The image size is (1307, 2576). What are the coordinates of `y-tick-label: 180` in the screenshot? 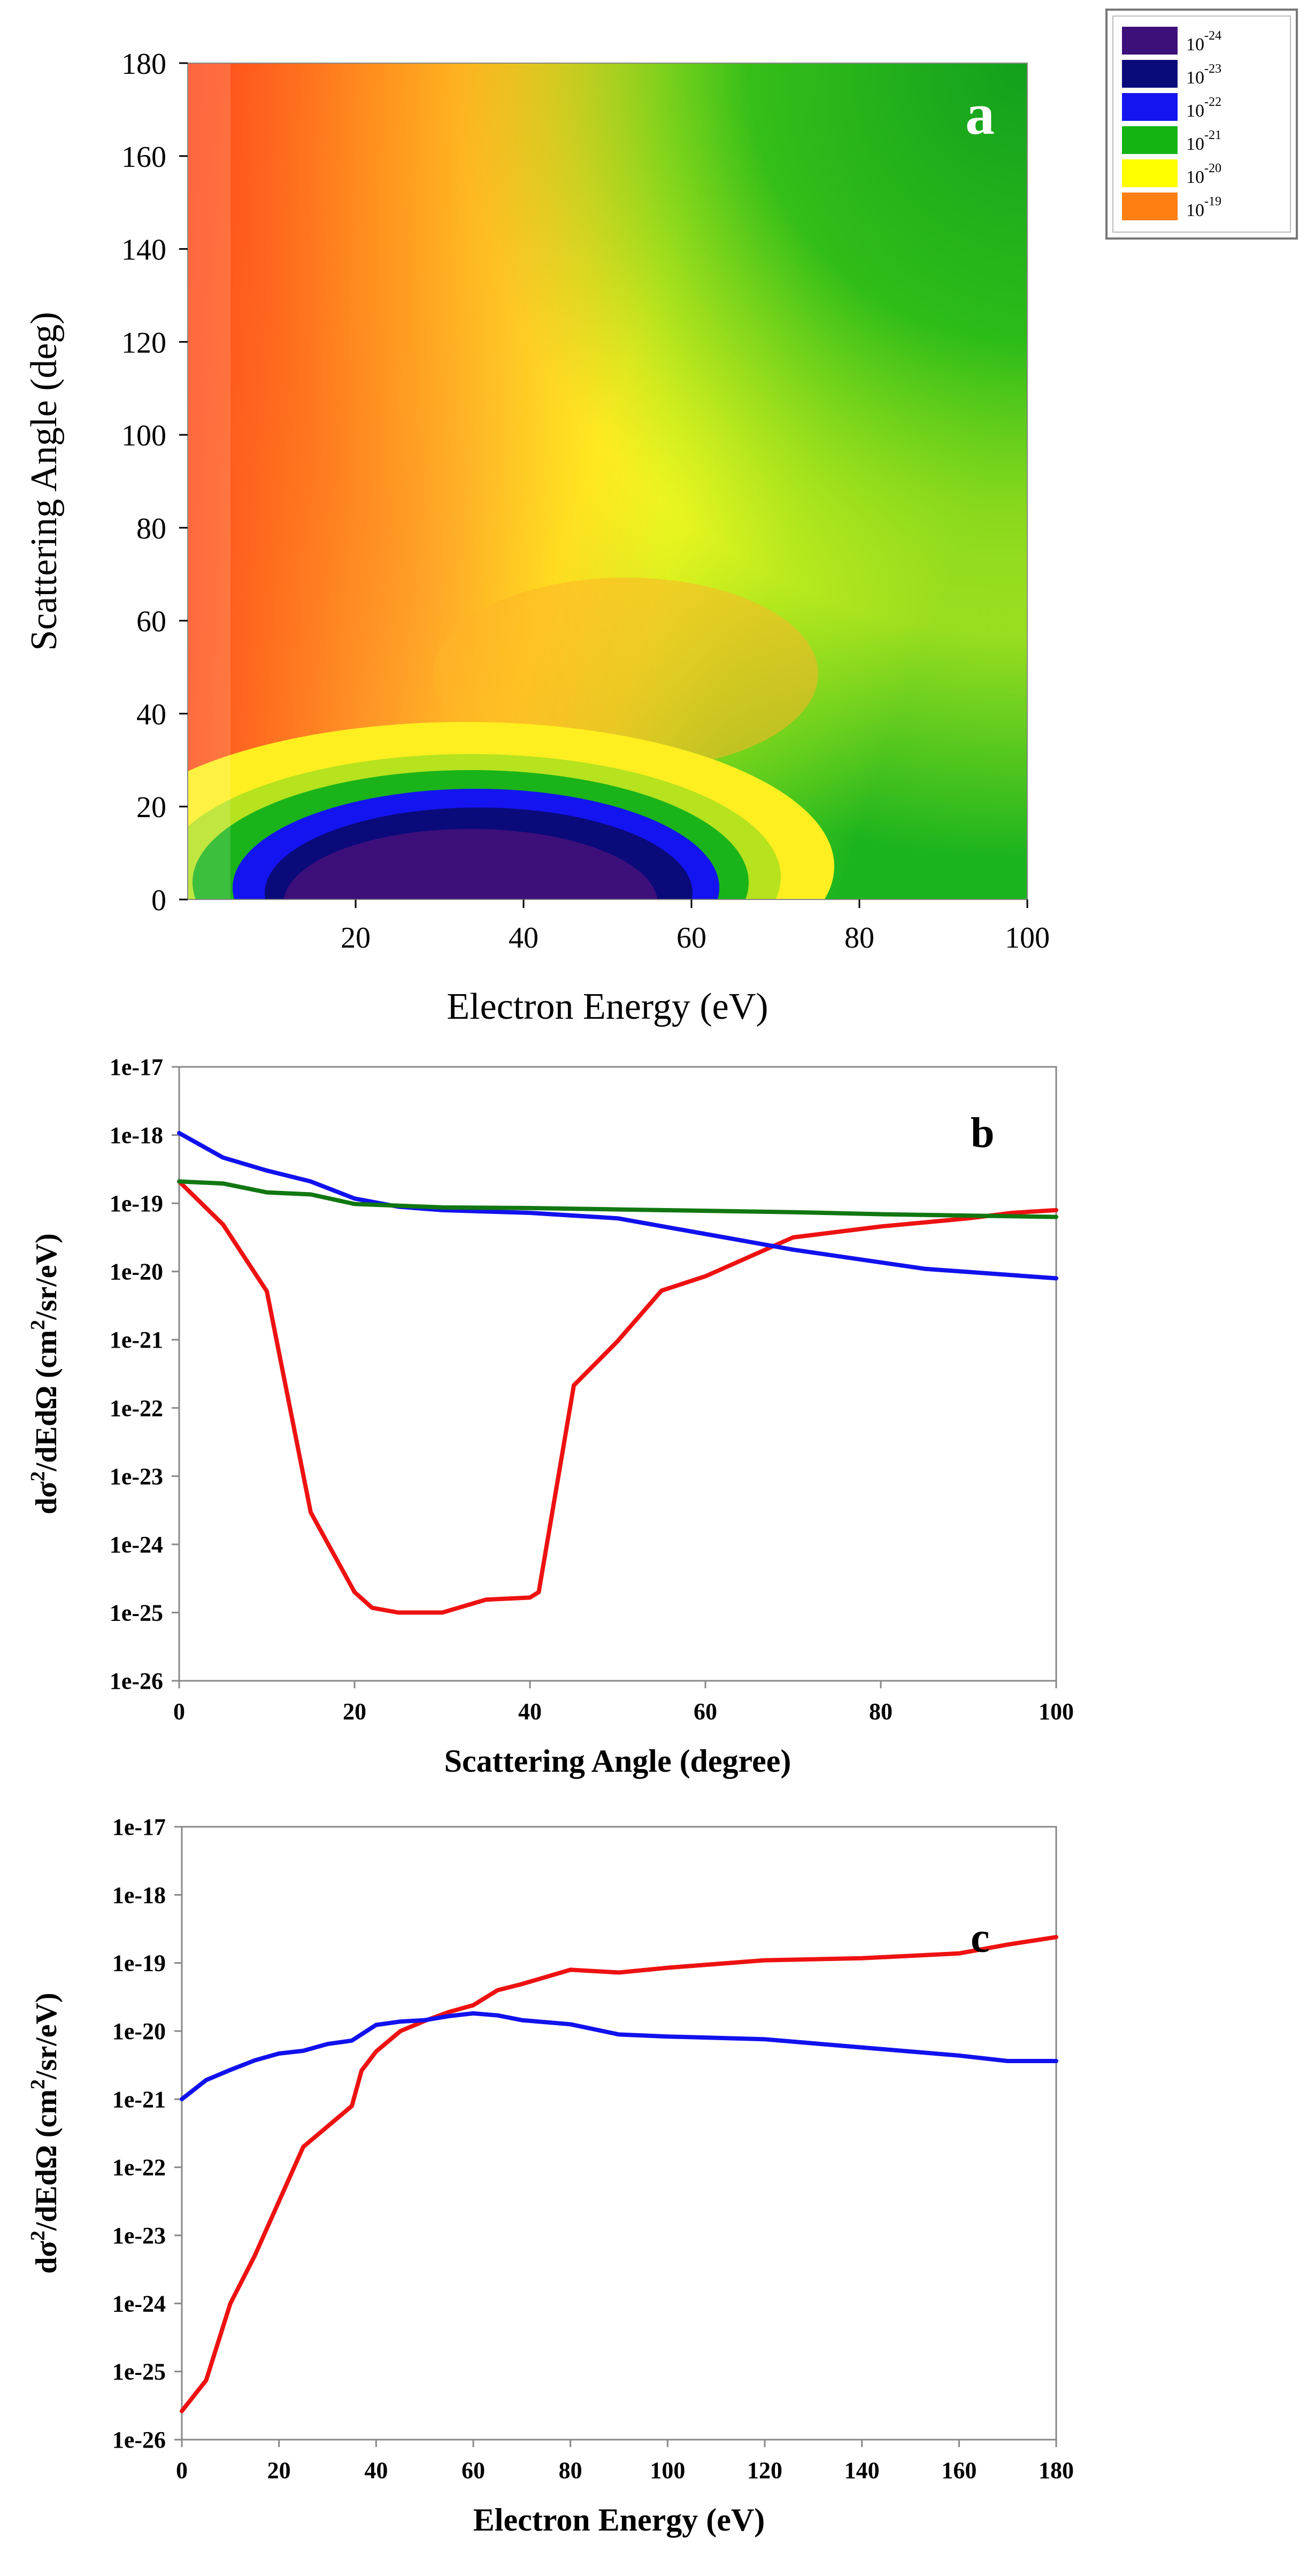 It's located at (144, 64).